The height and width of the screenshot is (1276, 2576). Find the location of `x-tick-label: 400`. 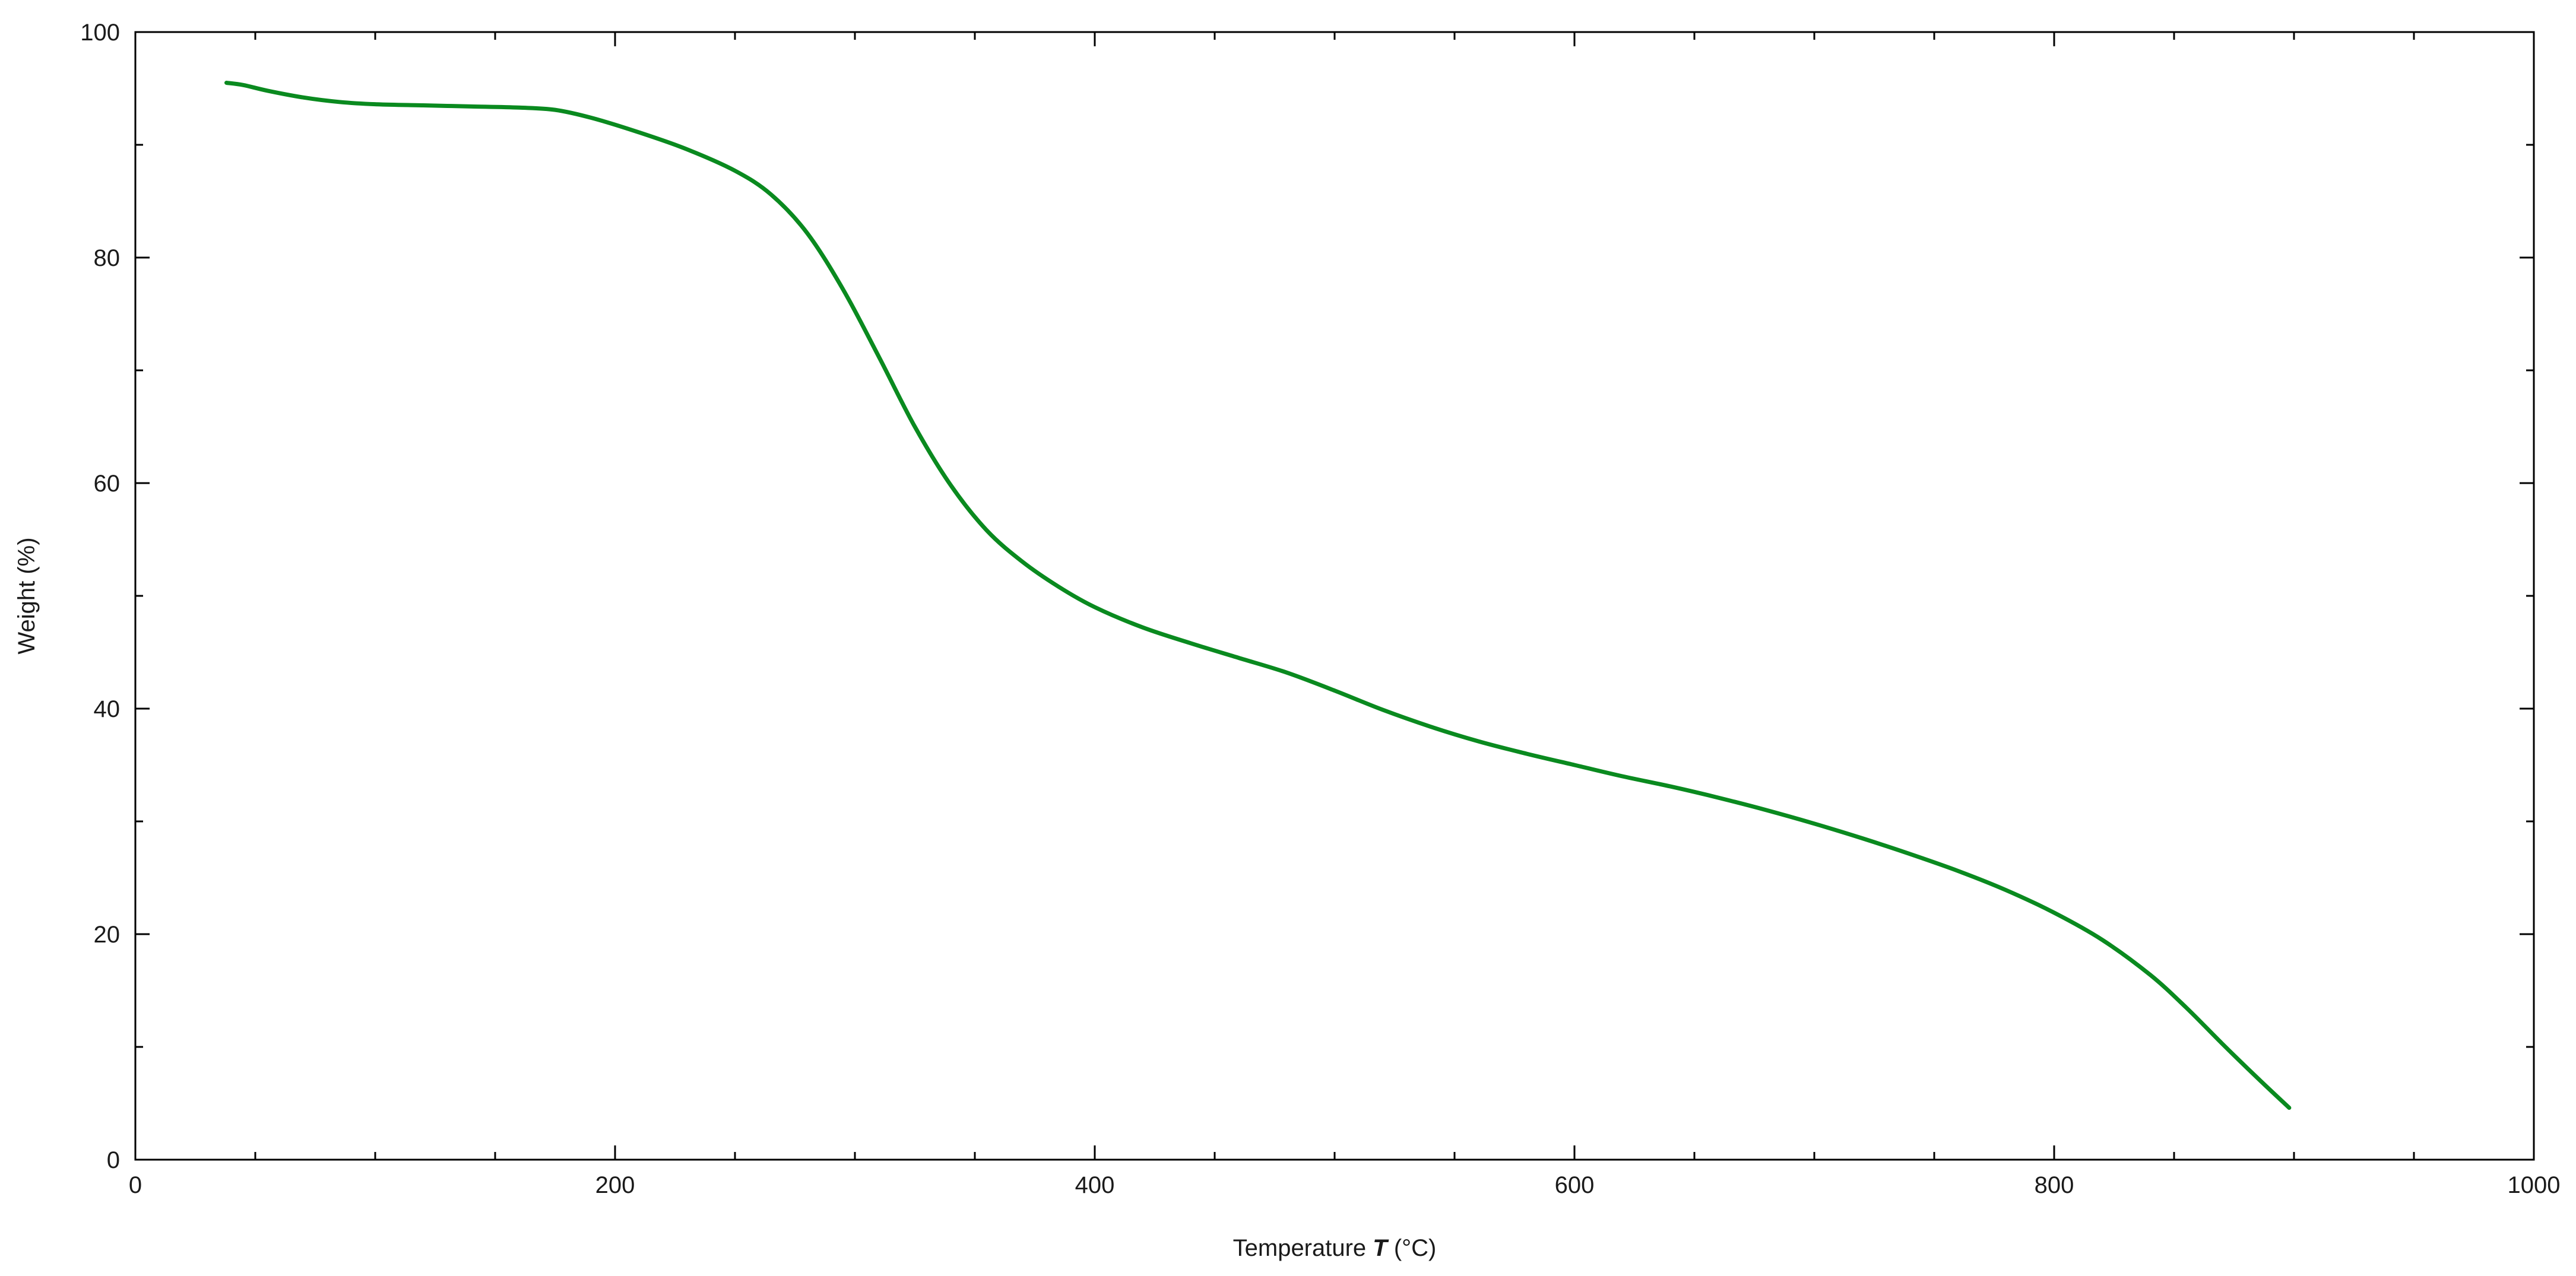

x-tick-label: 400 is located at coordinates (1095, 1185).